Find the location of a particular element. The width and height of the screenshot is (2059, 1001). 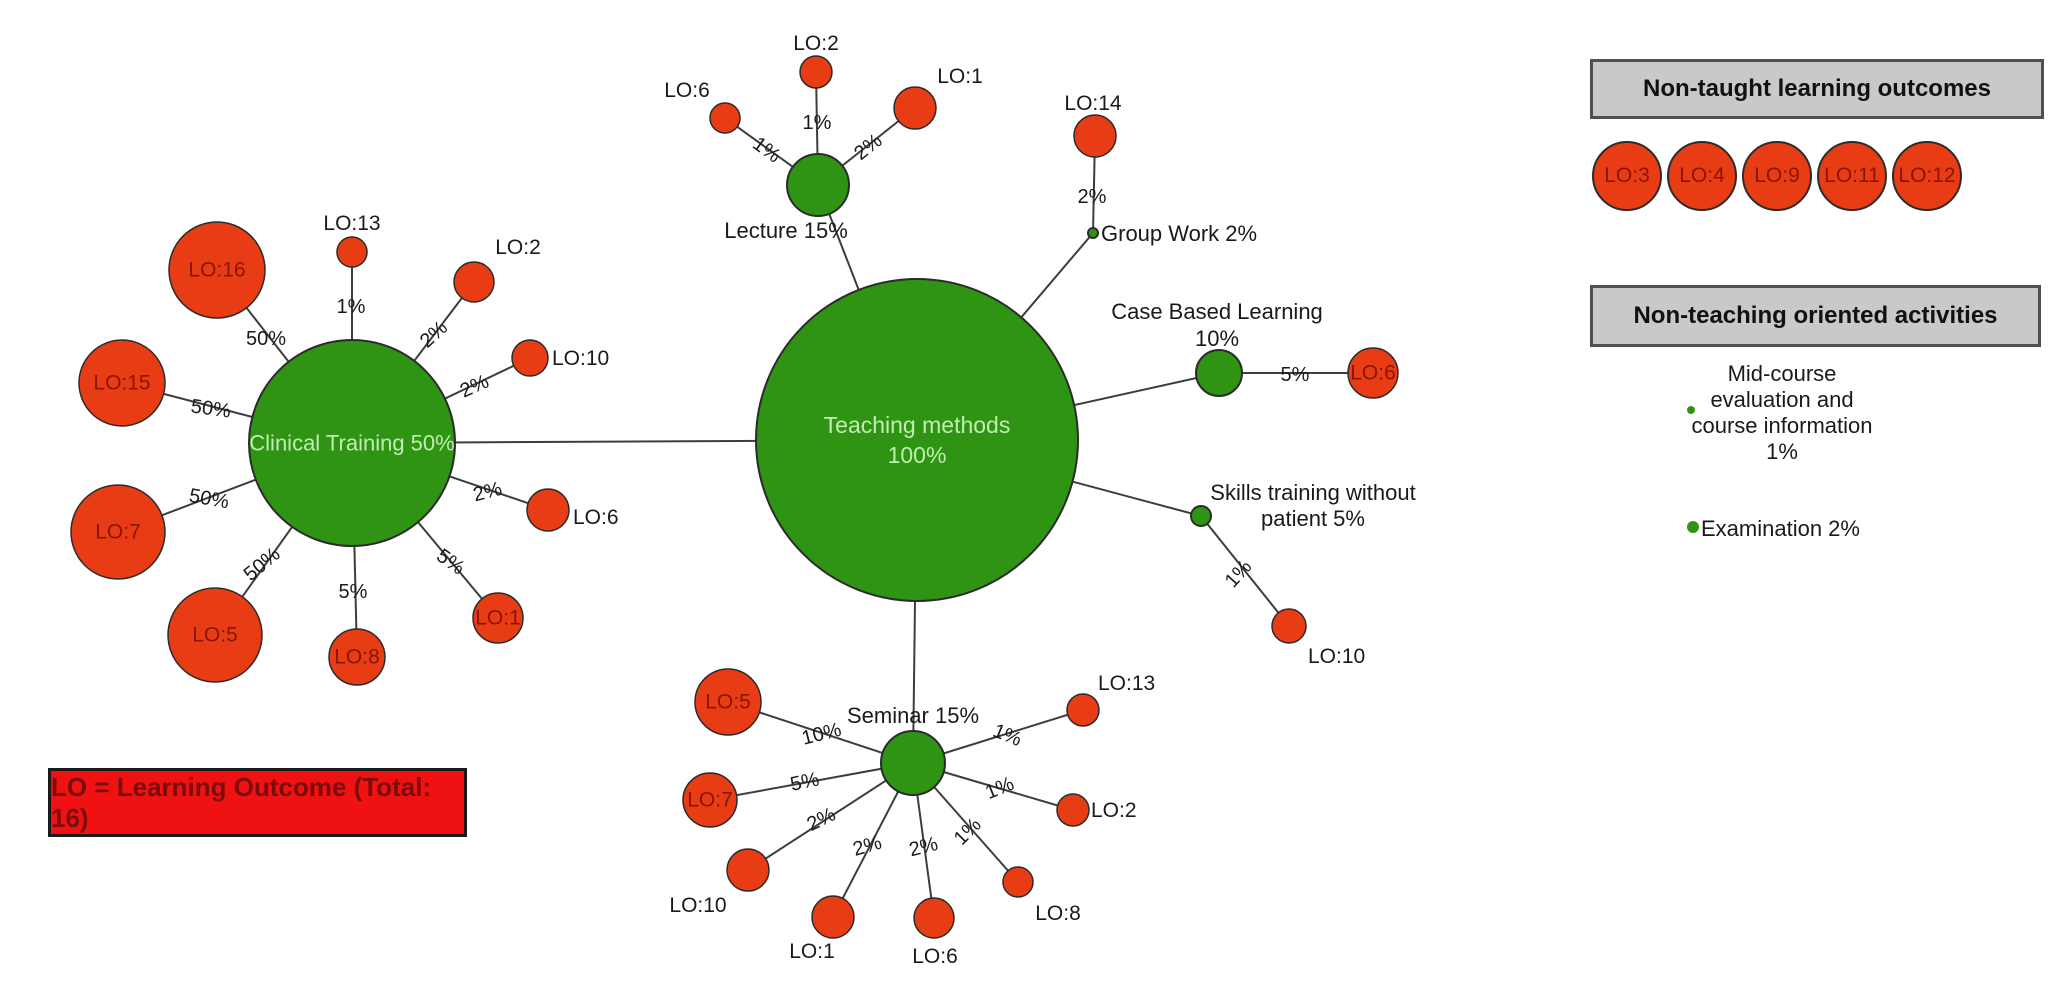

non-taught-lo-circle: LO:9 is located at coordinates (1777, 176).